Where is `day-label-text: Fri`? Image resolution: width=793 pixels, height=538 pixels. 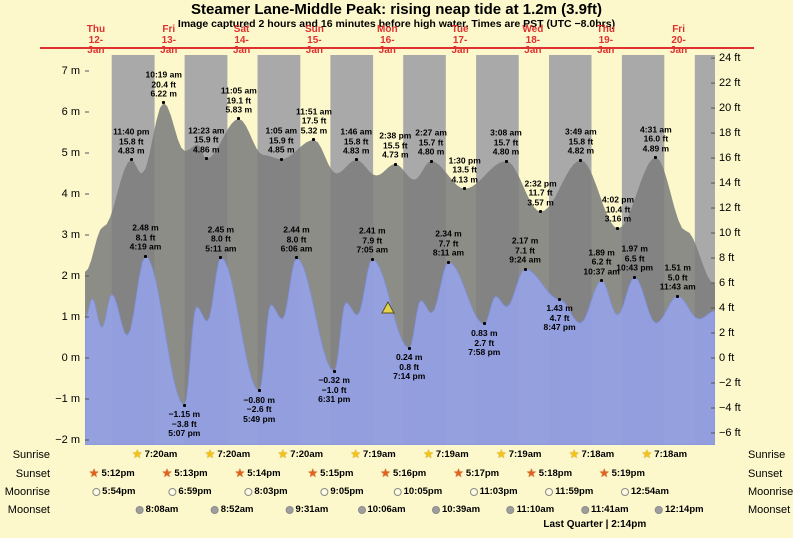 day-label-text: Fri is located at coordinates (169, 29).